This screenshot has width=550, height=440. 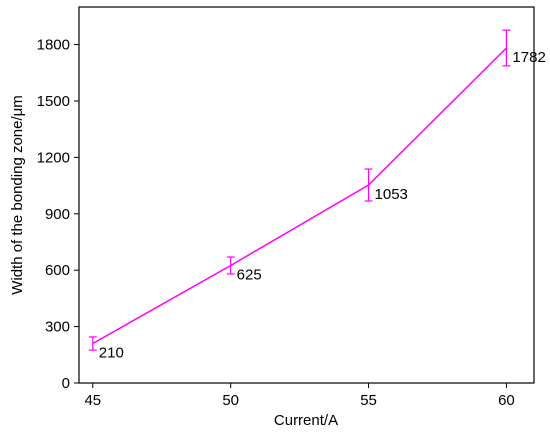 What do you see at coordinates (391, 194) in the screenshot?
I see `data-label: 1053` at bounding box center [391, 194].